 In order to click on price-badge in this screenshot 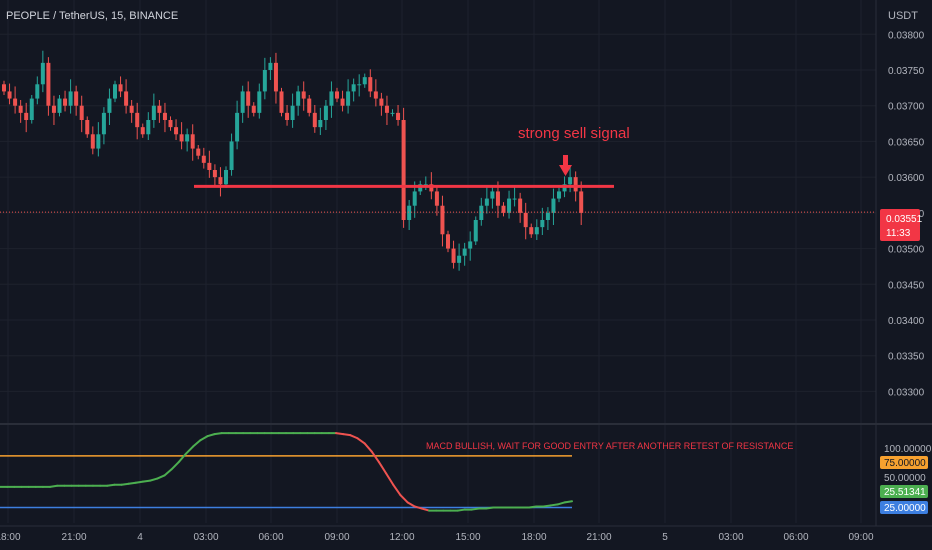, I will do `click(900, 225)`.